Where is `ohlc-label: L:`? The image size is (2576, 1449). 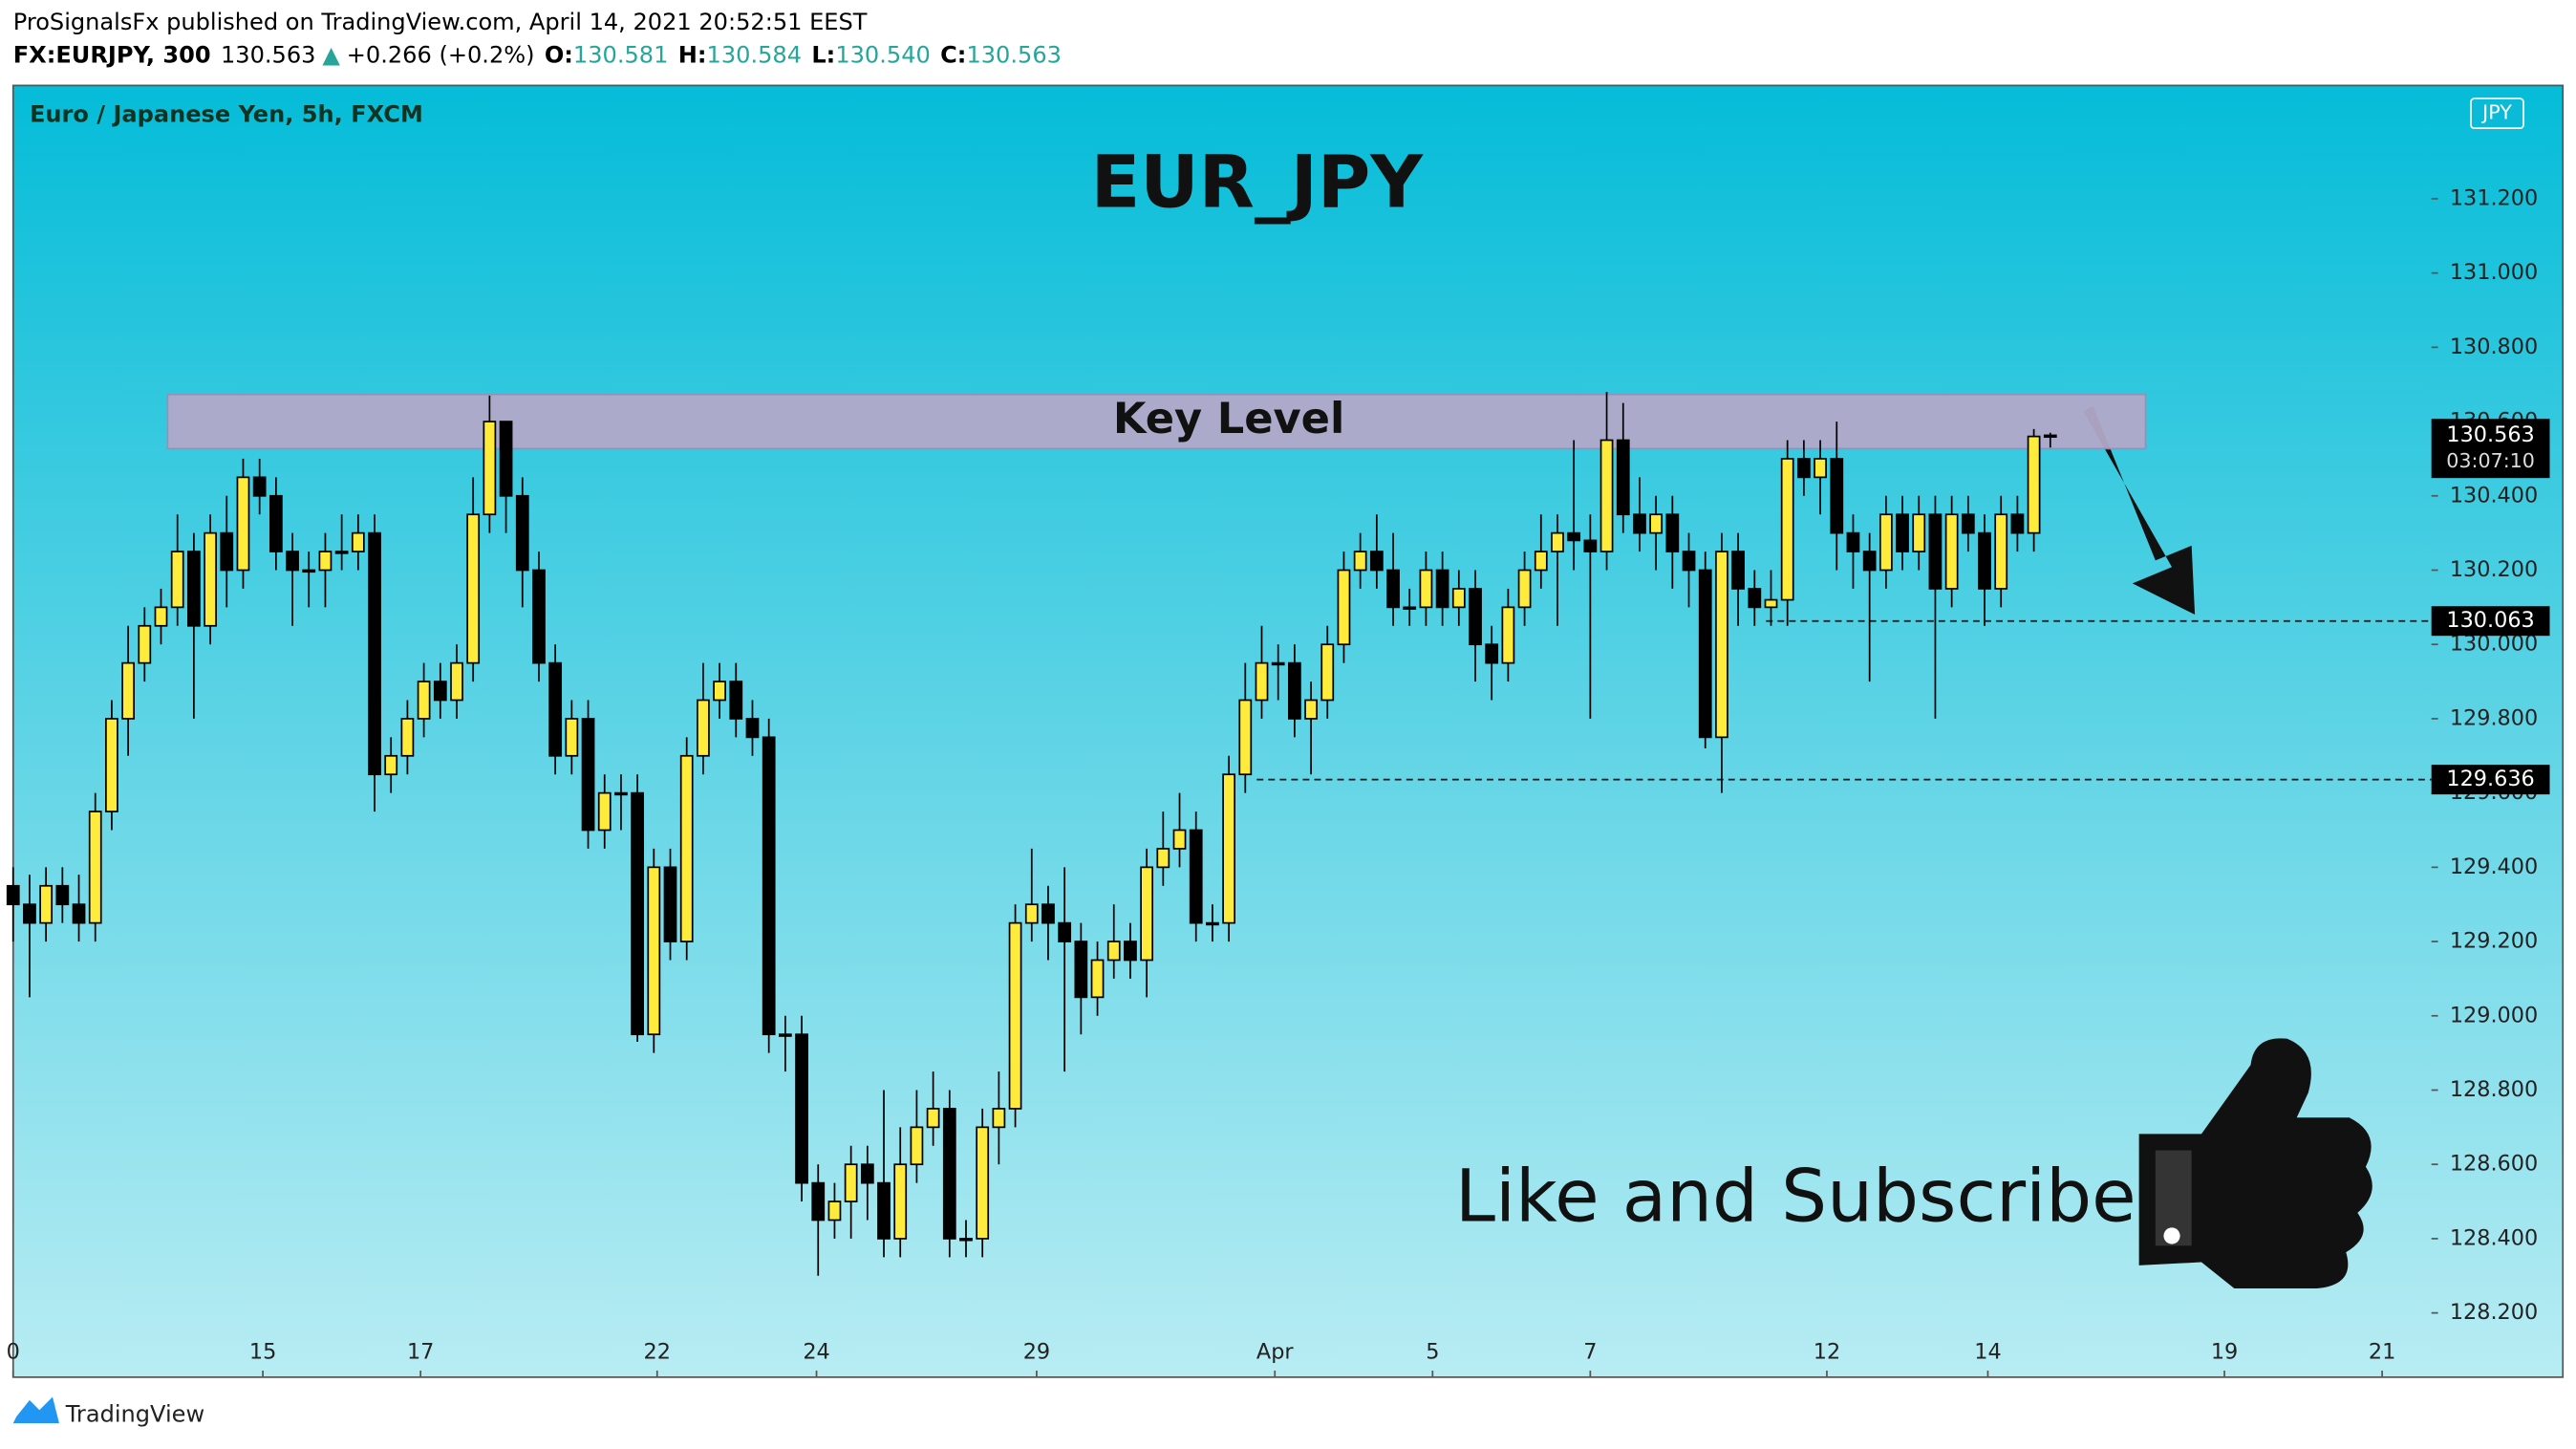
ohlc-label: L: is located at coordinates (823, 54).